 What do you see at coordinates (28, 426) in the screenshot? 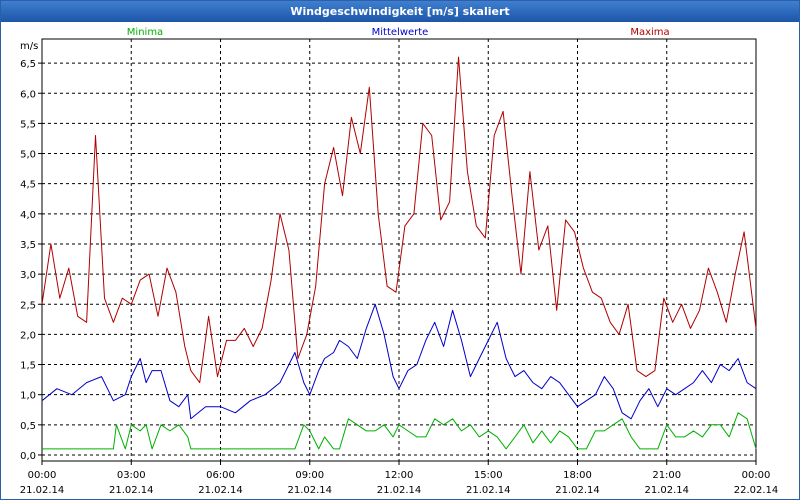
I see `y-tick-label: 0,5` at bounding box center [28, 426].